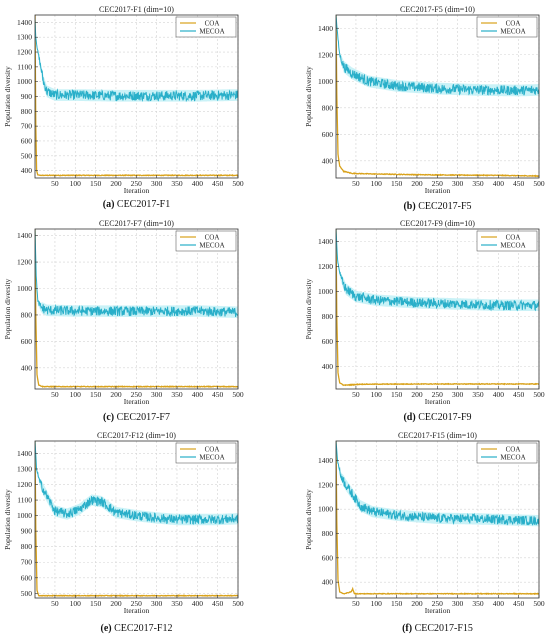 The height and width of the screenshot is (640, 550). Describe the element at coordinates (136, 223) in the screenshot. I see `chart-title: CEC2017-F7 (dim=10)` at that location.